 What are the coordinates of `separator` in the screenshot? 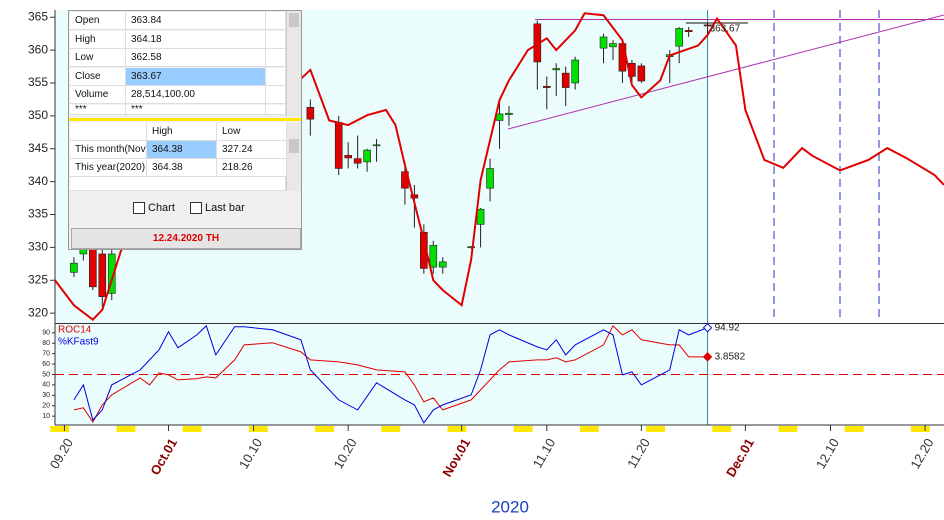 It's located at (185, 119).